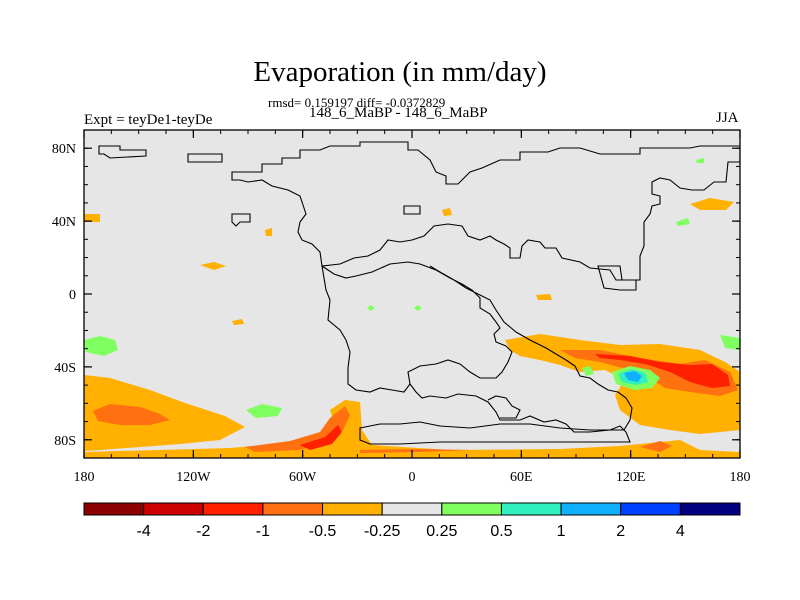 This screenshot has width=800, height=600. Describe the element at coordinates (477, 347) in the screenshot. I see `gondwana-outline` at that location.